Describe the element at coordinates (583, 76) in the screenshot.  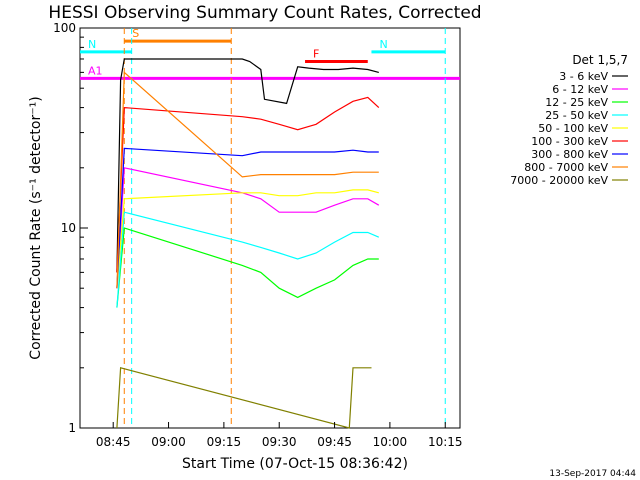
I see `legend-label: 3 - 6 keV` at that location.